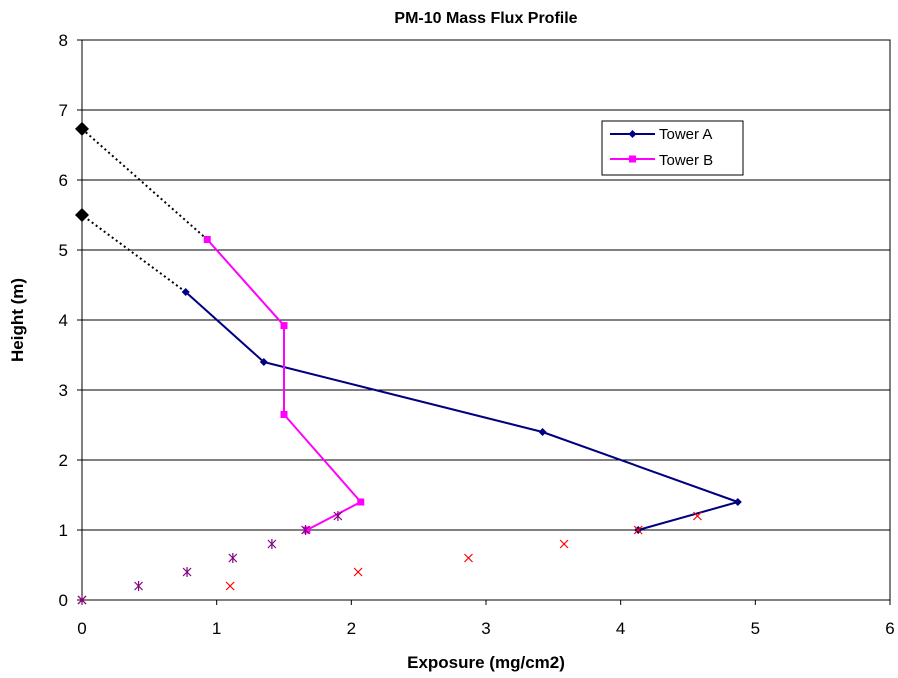 This screenshot has height=678, width=898. What do you see at coordinates (685, 134) in the screenshot?
I see `legend-label-tower-a: Tower A` at bounding box center [685, 134].